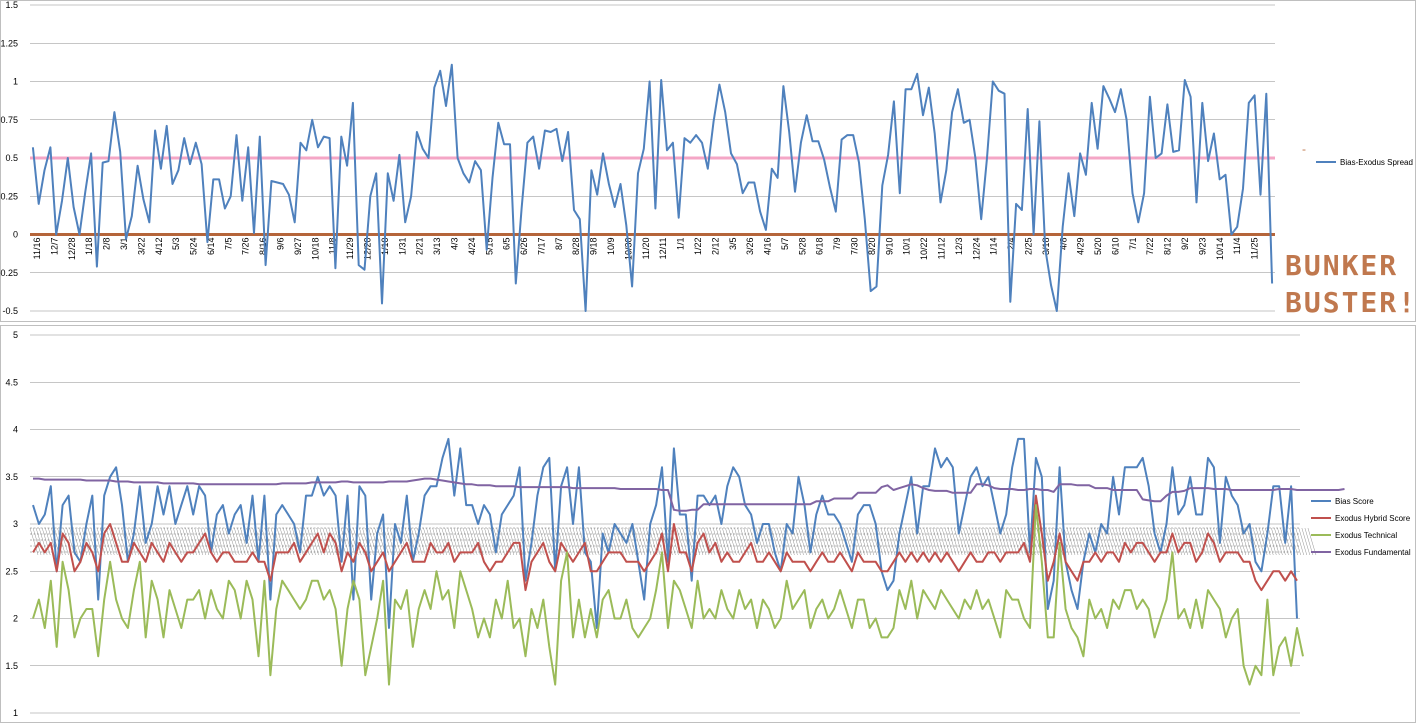  I want to click on legend-label: Bias Score, so click(1354, 501).